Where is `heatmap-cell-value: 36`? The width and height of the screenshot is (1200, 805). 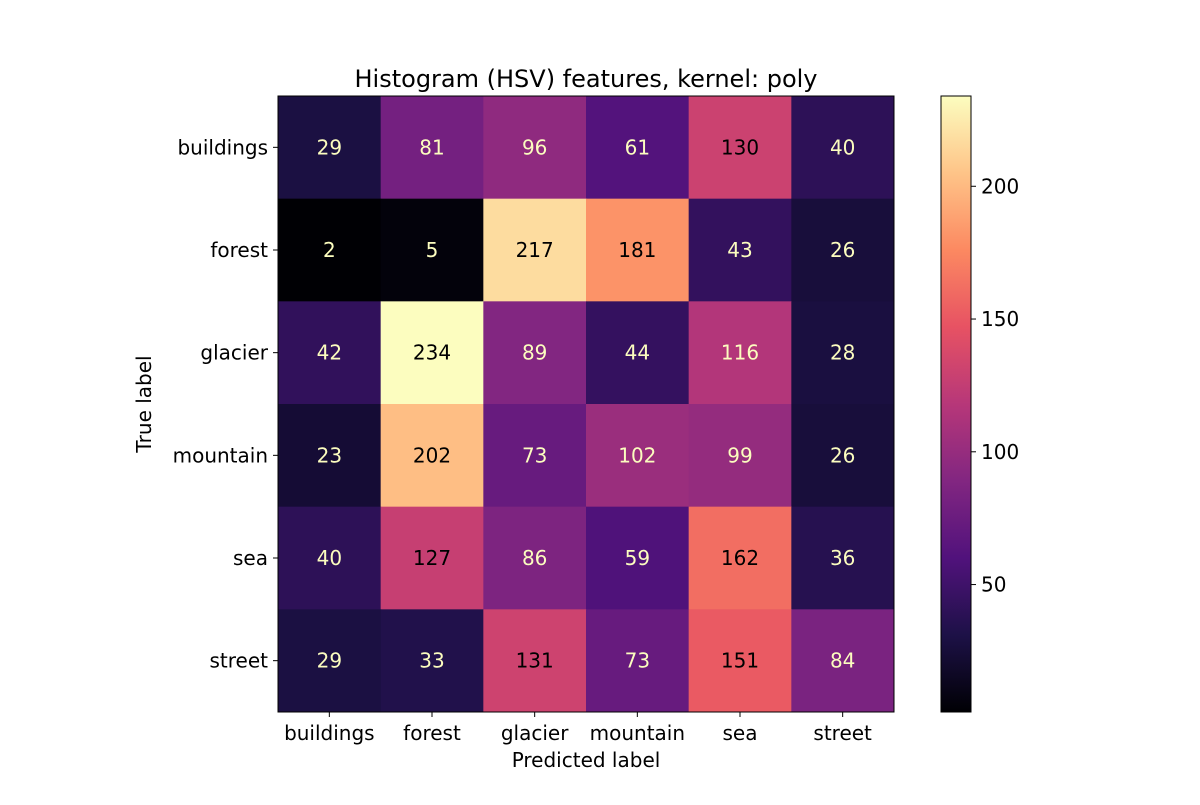 heatmap-cell-value: 36 is located at coordinates (842, 558).